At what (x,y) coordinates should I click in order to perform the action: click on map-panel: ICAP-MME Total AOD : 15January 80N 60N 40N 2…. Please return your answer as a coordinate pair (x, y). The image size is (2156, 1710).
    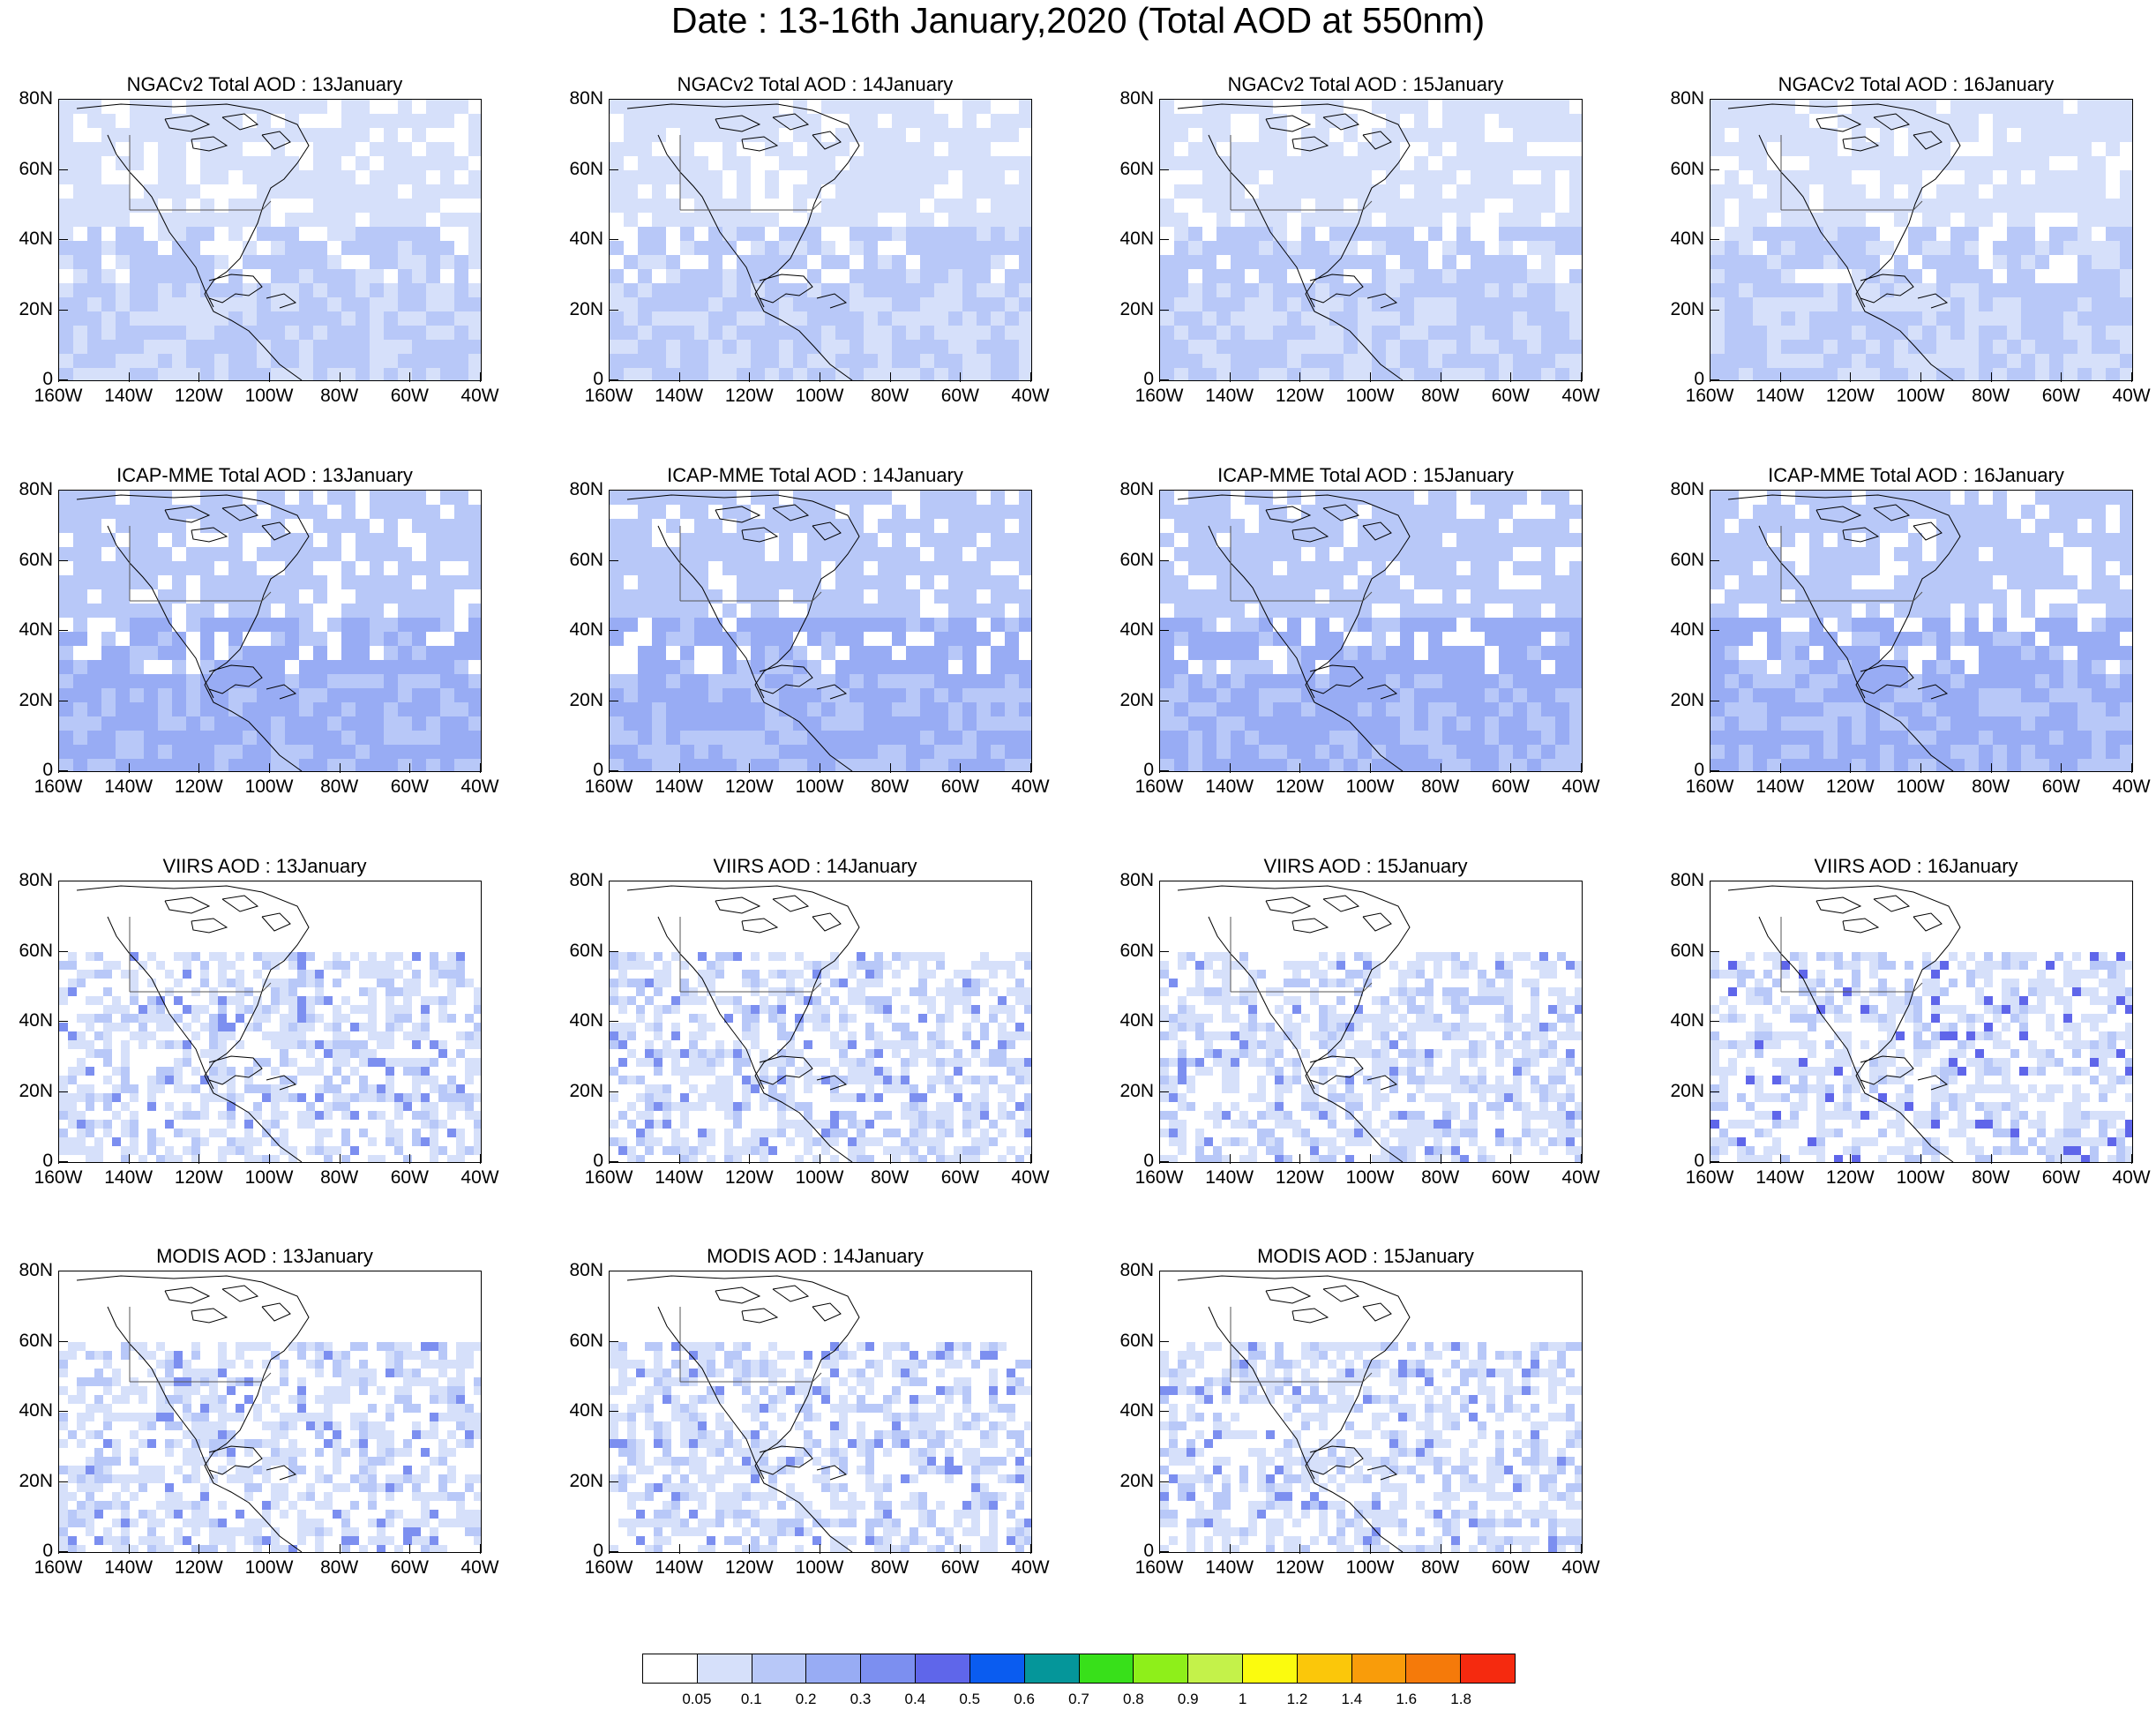
    Looking at the image, I should click on (1365, 653).